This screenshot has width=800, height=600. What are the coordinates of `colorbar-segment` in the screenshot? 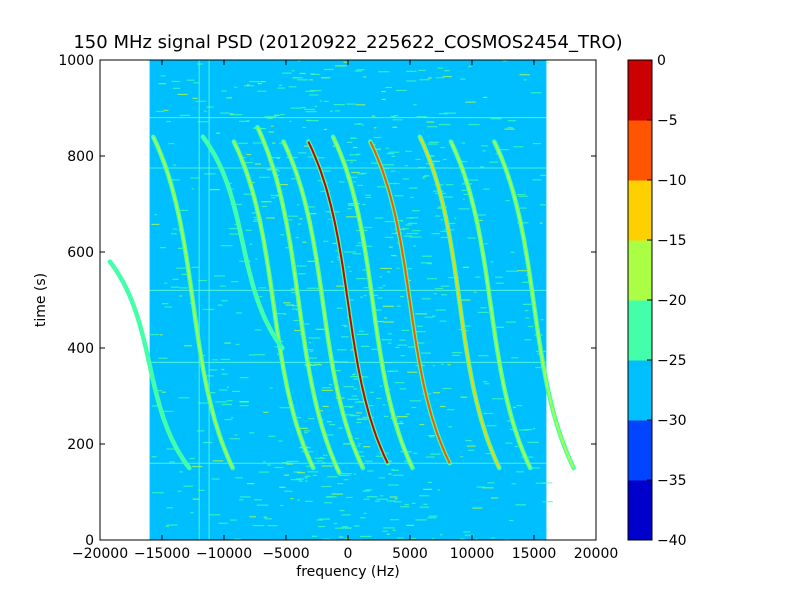 It's located at (640, 90).